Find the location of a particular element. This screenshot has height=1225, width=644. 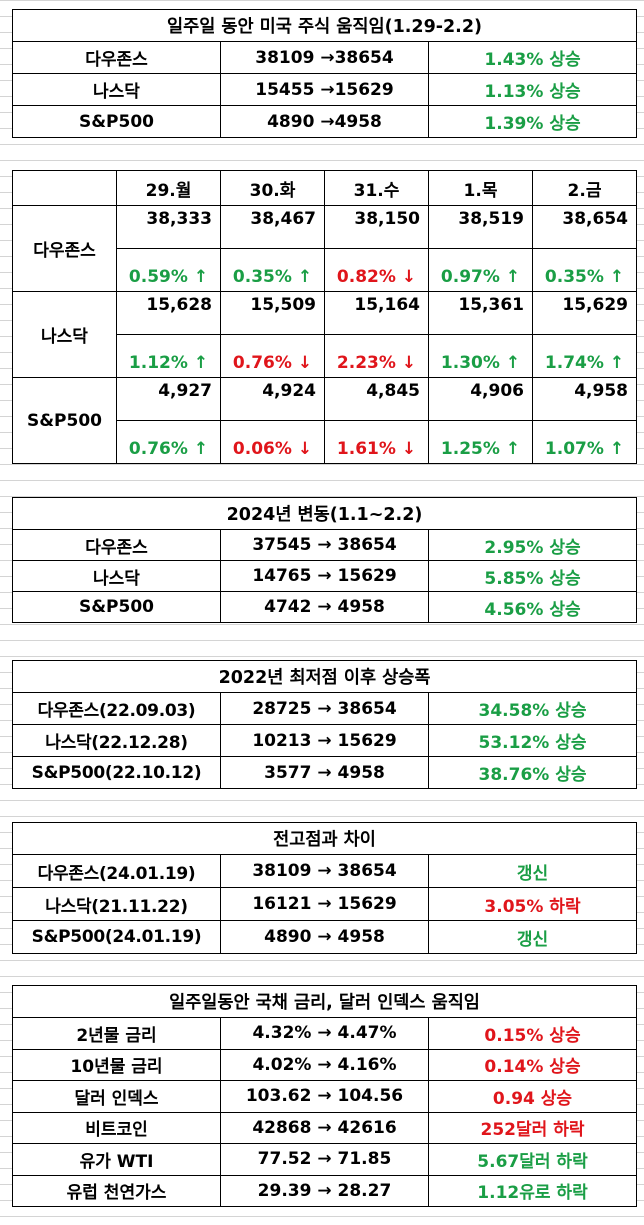

since-low-row-name: 나스닥(22.12.28) is located at coordinates (116, 740).